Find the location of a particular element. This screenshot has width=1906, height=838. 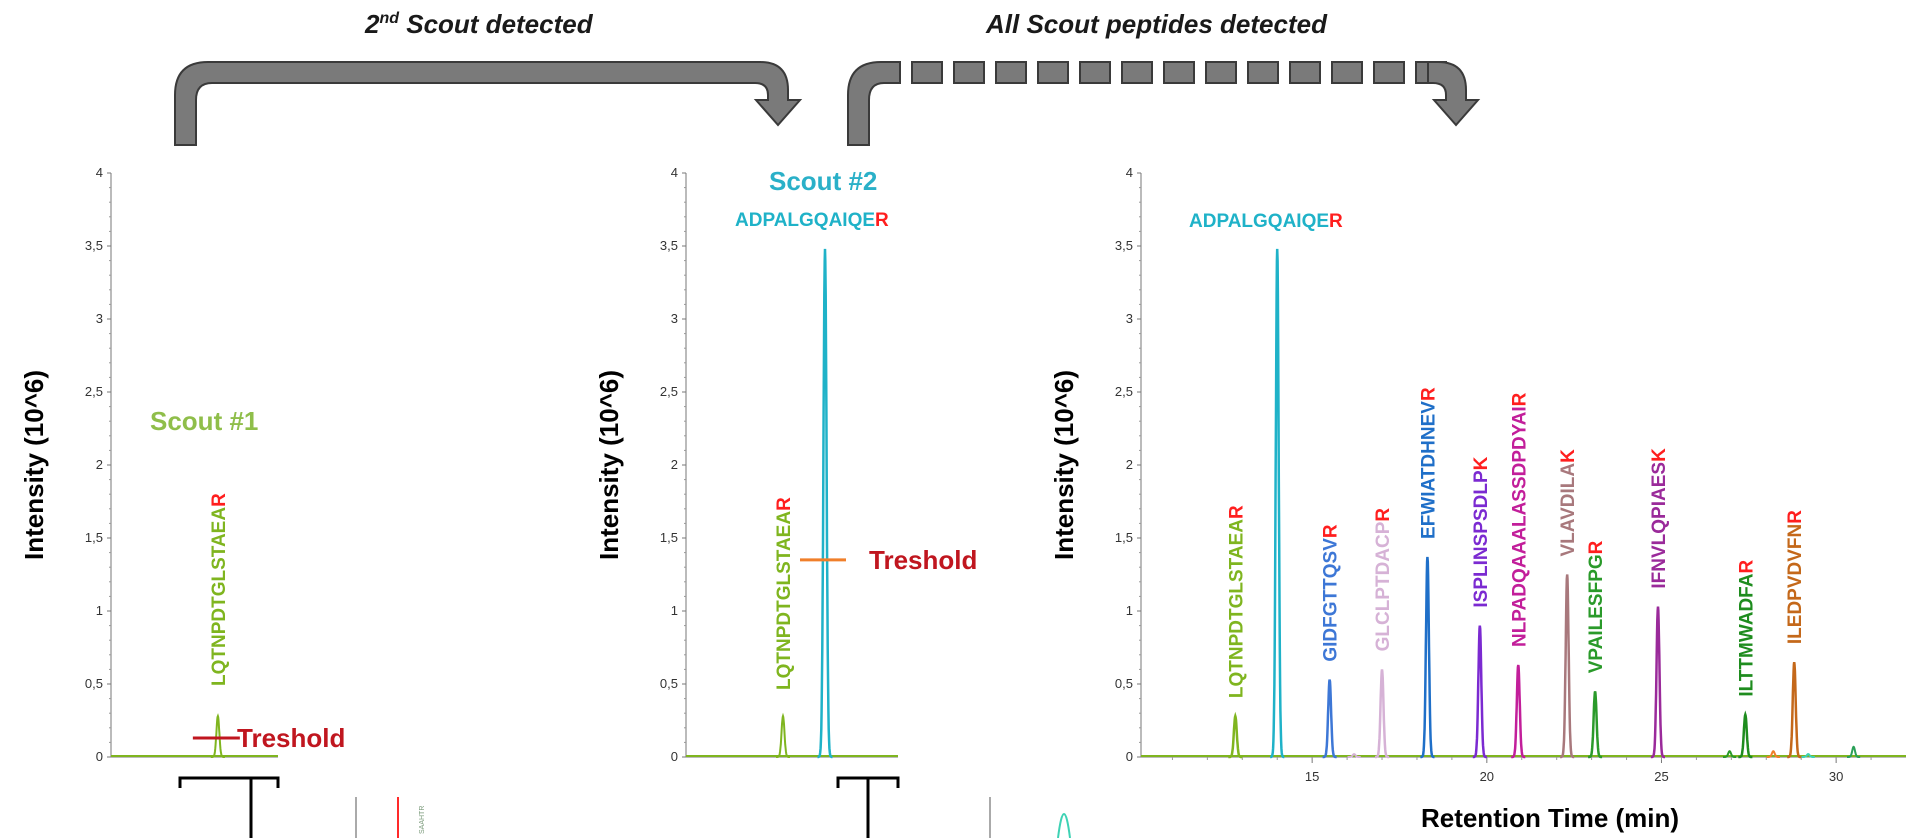

peptide-label: VLAVDILAK is located at coordinates (1568, 503).